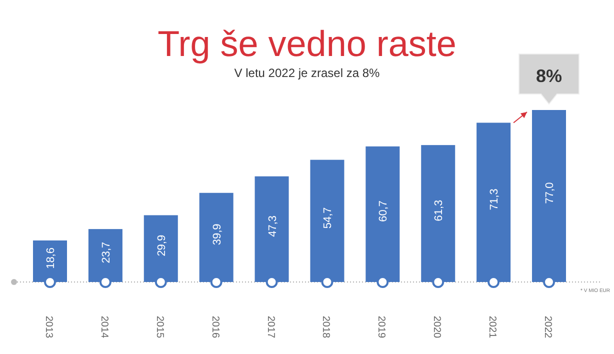 This screenshot has width=614, height=354. I want to click on x-tick-label: 2022, so click(547, 327).